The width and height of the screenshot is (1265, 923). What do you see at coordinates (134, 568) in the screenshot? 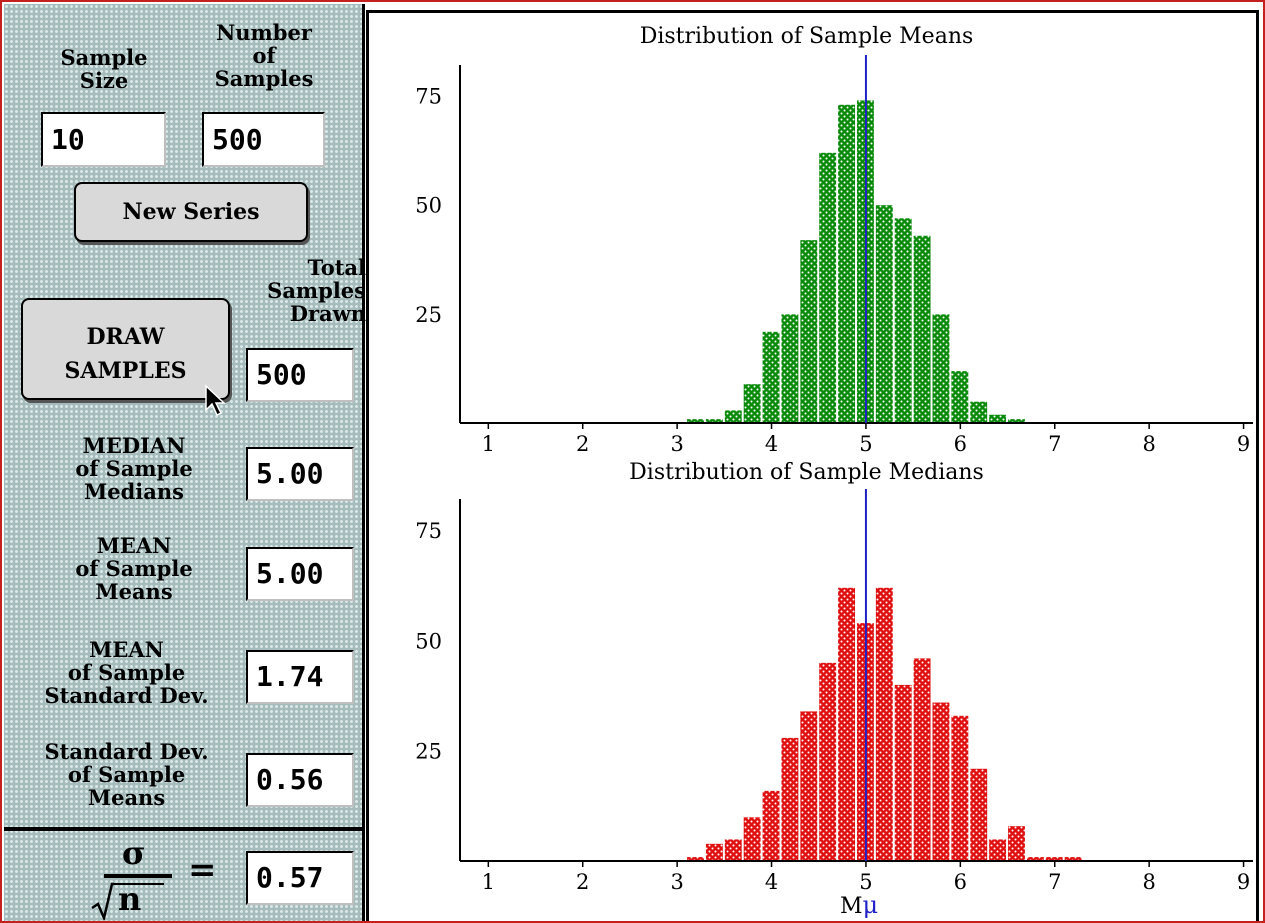
I see `mean-of-means-label: MEAN of Sample Means` at bounding box center [134, 568].